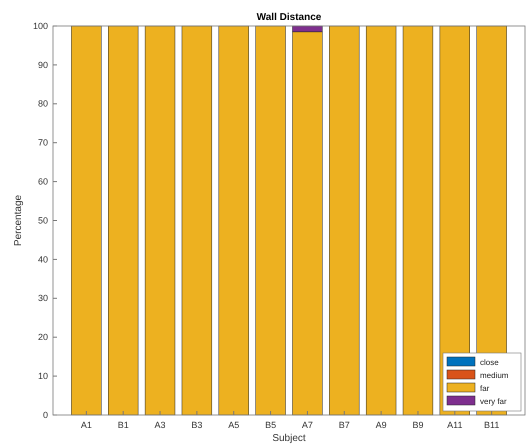 Image resolution: width=531 pixels, height=445 pixels. I want to click on x-tick-label: A11, so click(454, 425).